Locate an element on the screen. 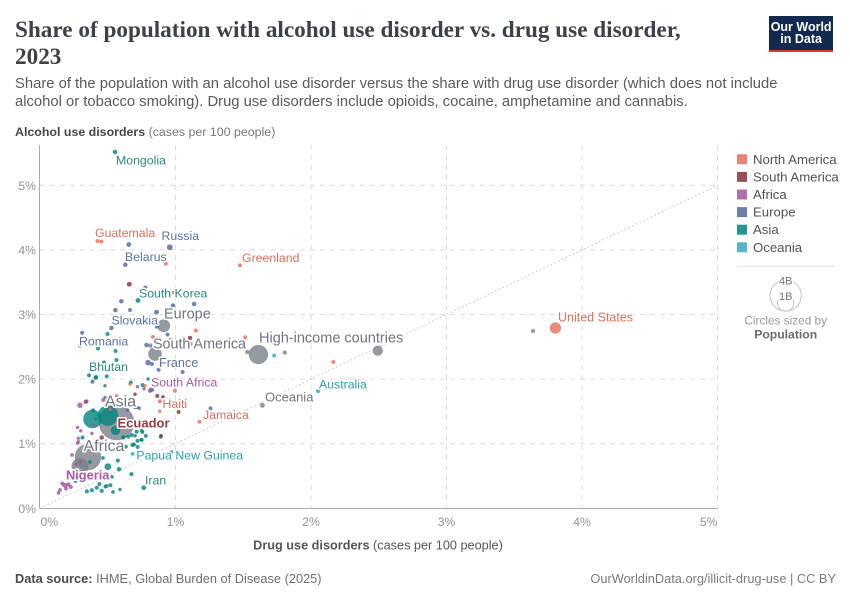  svg-text: Iran is located at coordinates (155, 481).